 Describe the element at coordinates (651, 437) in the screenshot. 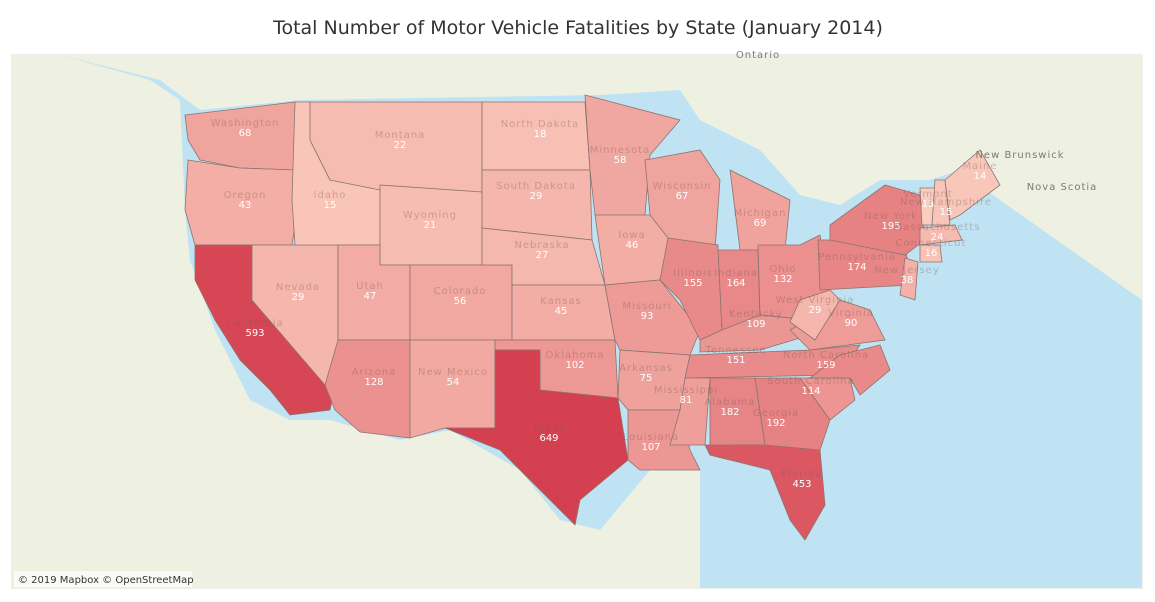

I see `state-name: Louisiana` at that location.